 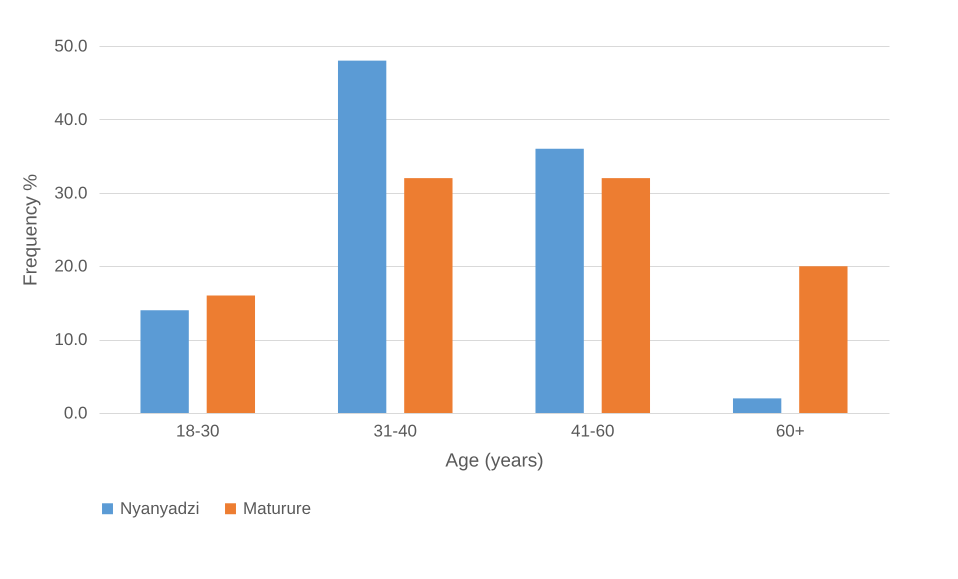 I want to click on legend-label: Maturure, so click(x=277, y=508).